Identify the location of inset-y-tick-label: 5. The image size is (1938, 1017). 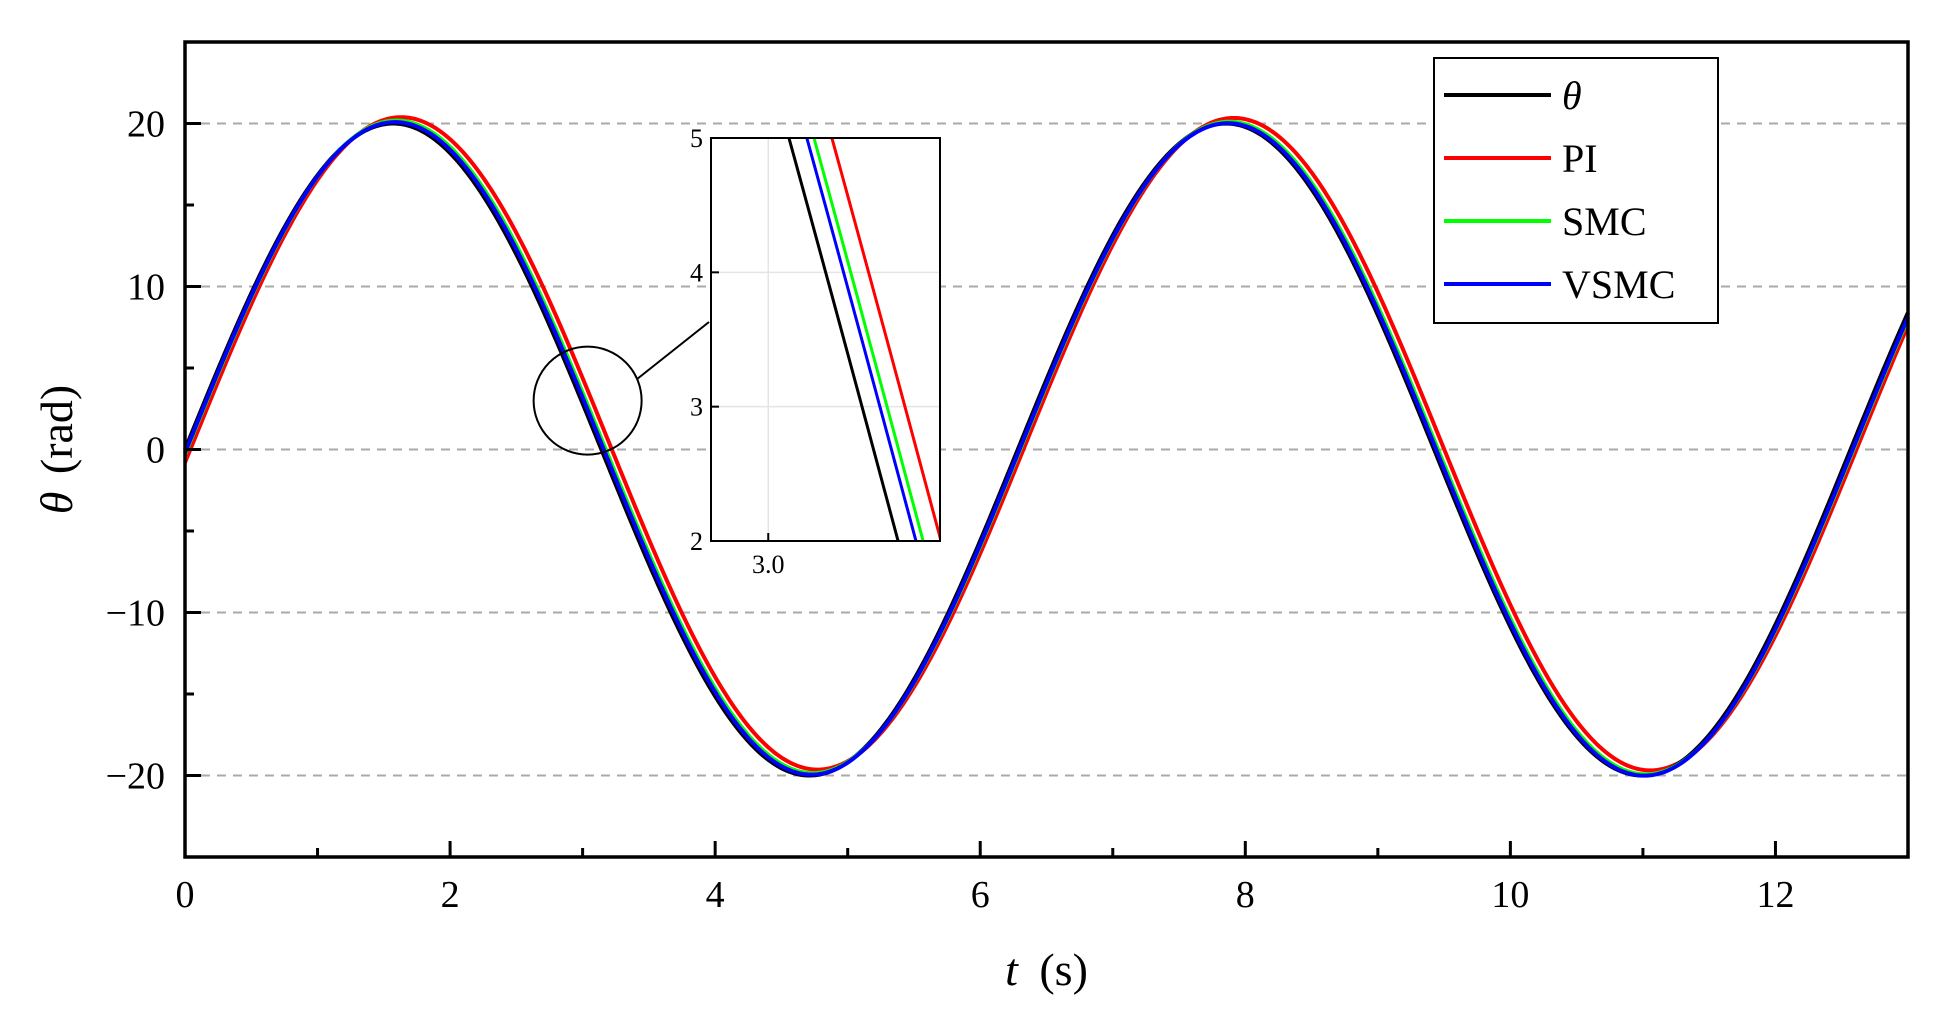
(696, 138).